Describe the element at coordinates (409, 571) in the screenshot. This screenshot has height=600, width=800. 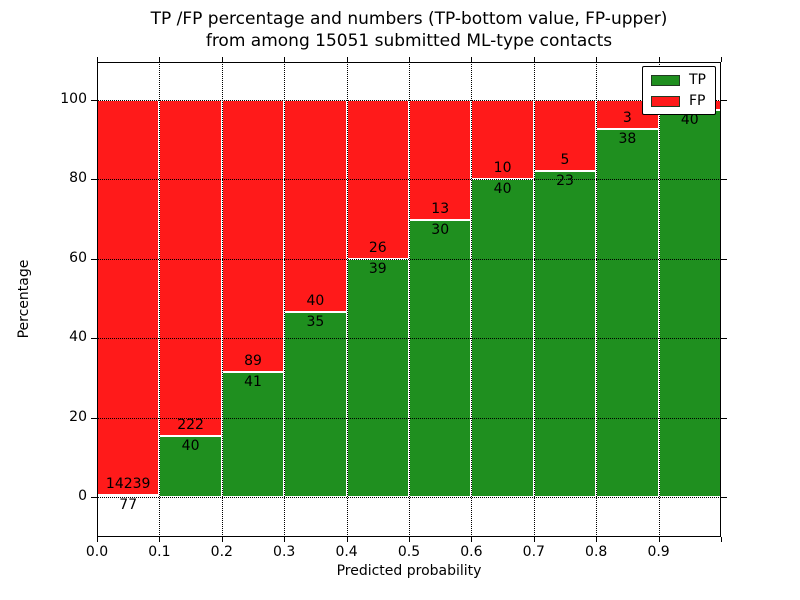
I see `x-axis-label: Predicted probability` at that location.